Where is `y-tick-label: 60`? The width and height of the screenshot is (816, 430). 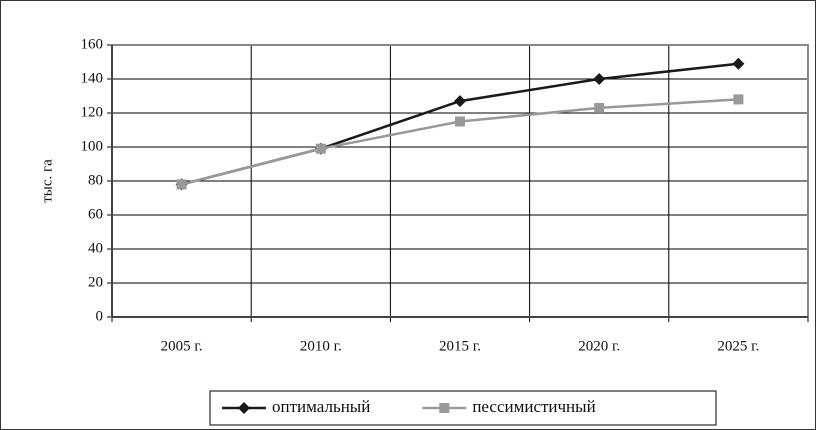
y-tick-label: 60 is located at coordinates (95, 214).